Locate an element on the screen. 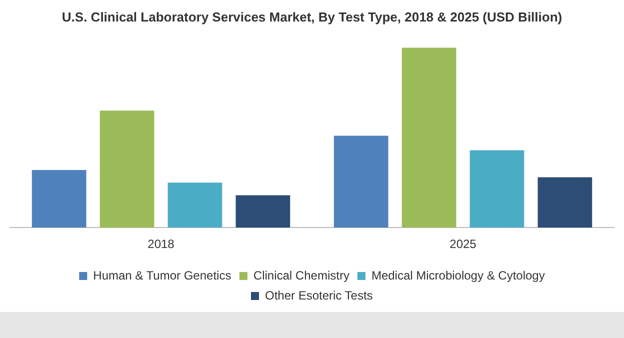  x-tick-label: 2018 is located at coordinates (161, 244).